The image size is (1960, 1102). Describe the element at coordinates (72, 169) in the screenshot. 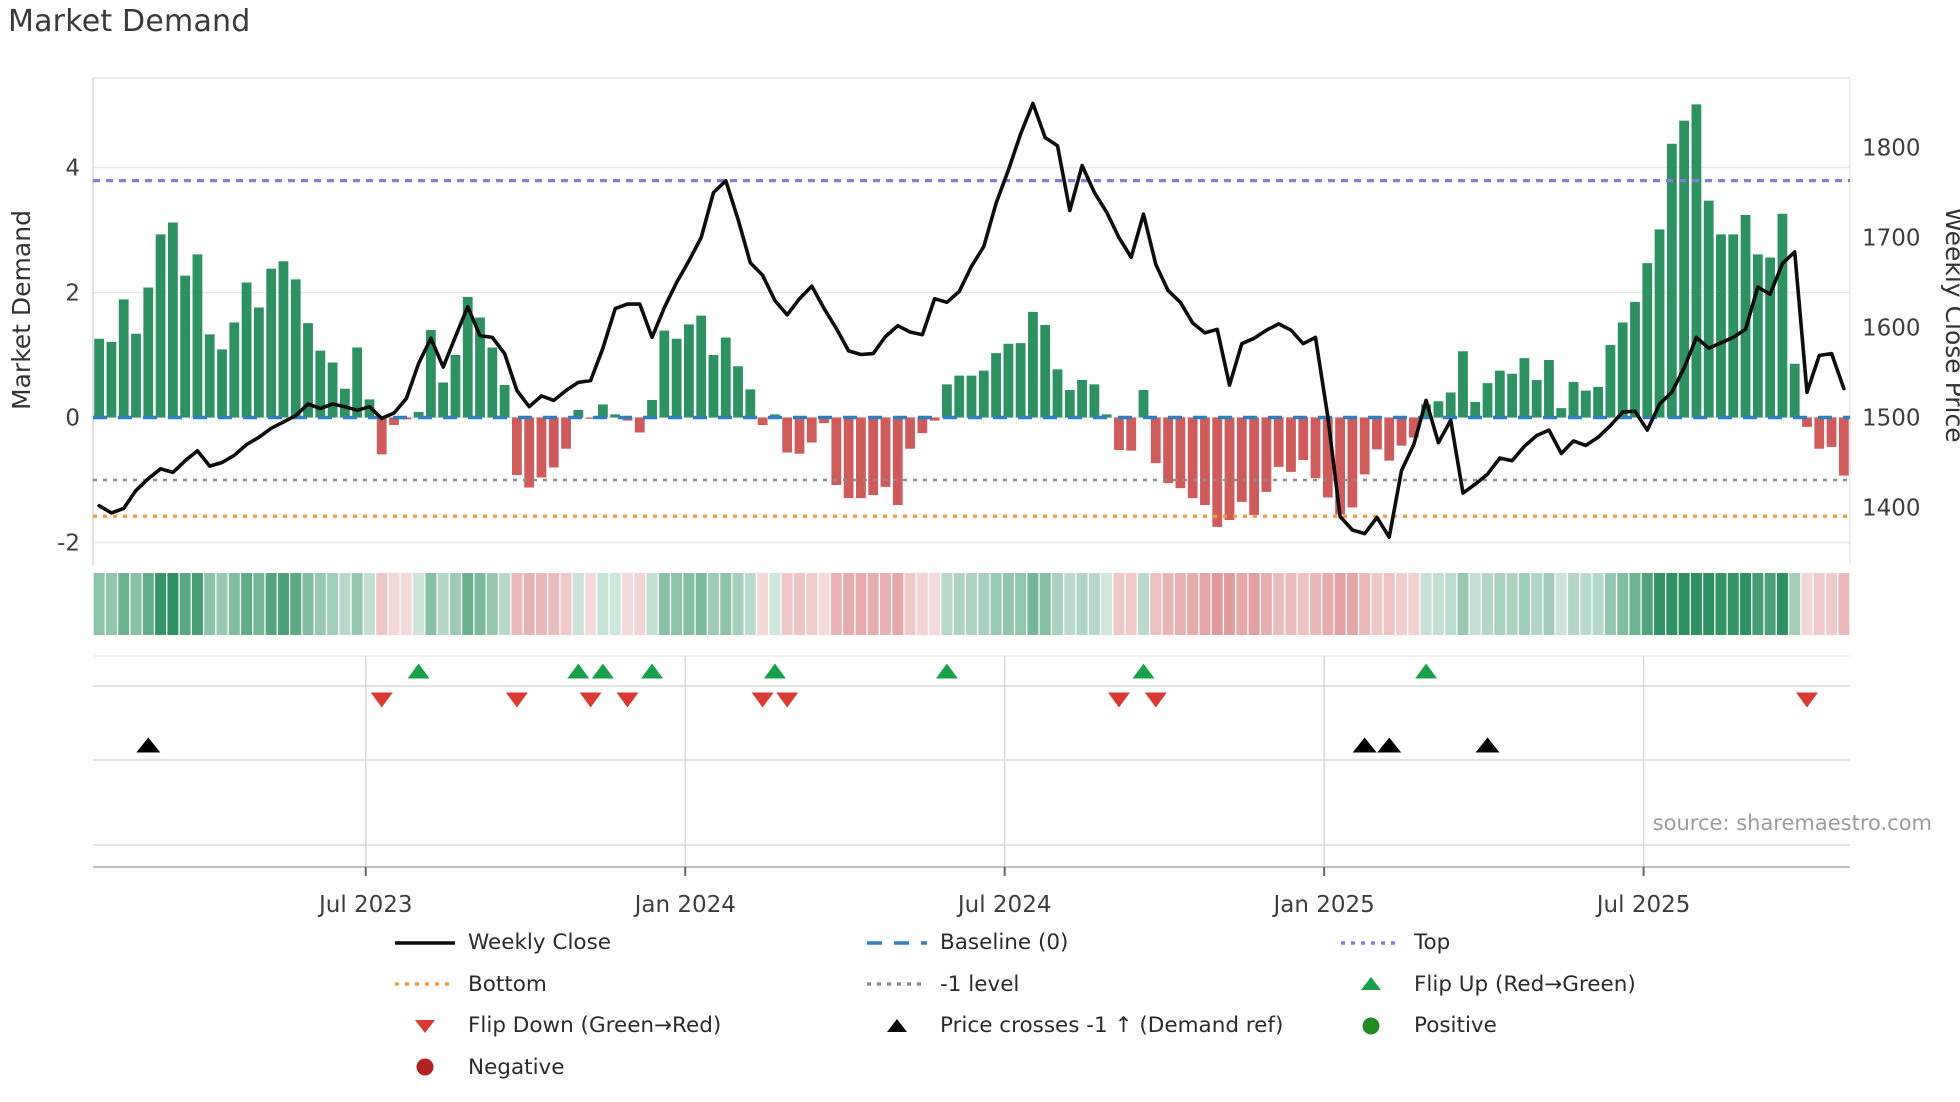

I see `svg-text: 4` at that location.